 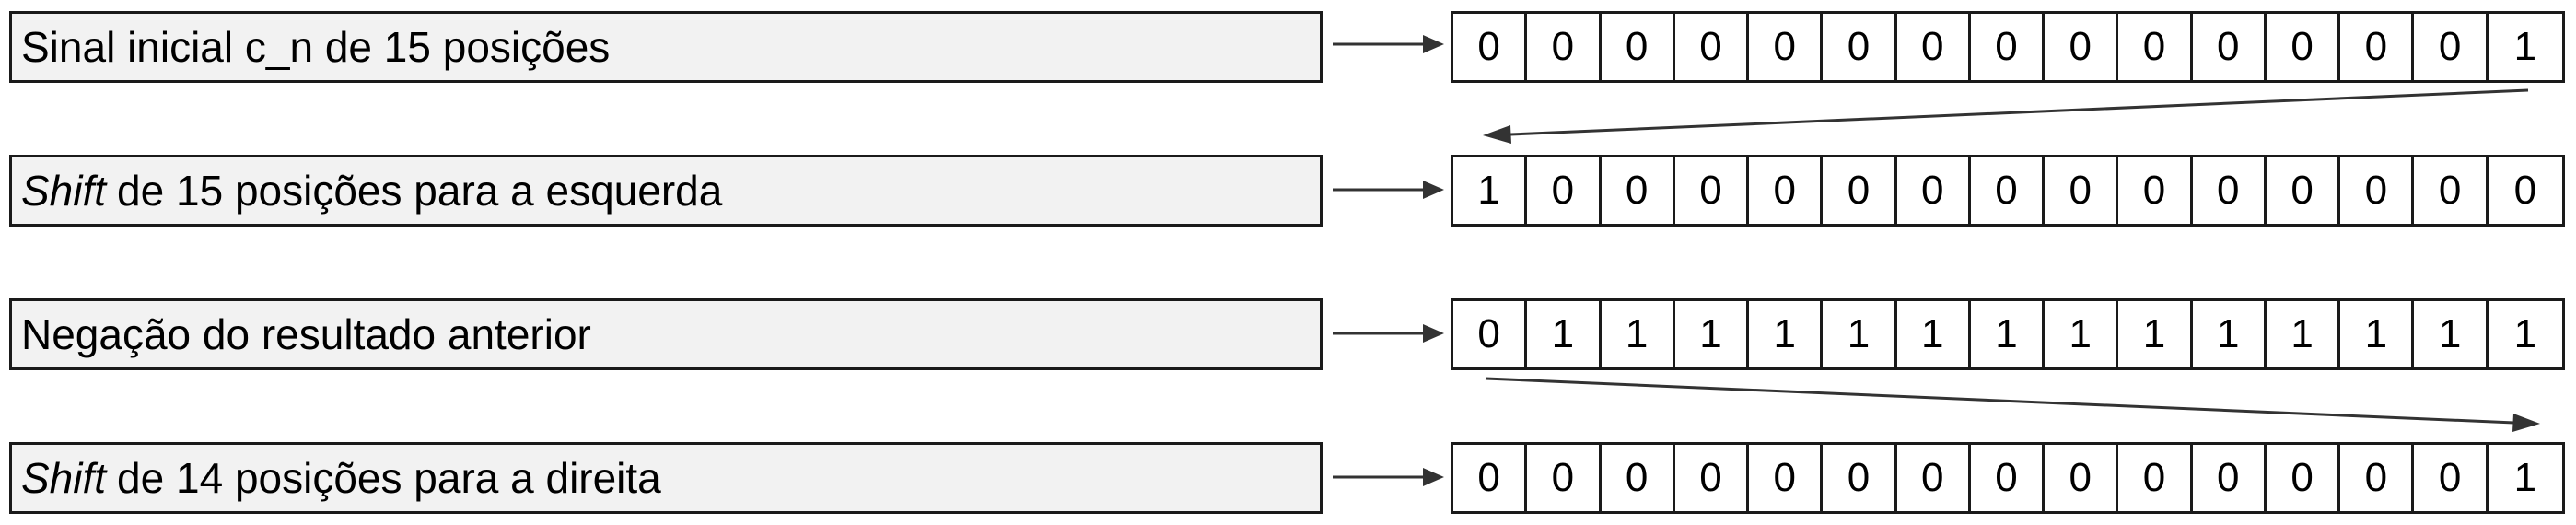 What do you see at coordinates (420, 191) in the screenshot?
I see `row-2-label-text: de 15 posições para a esquerda` at bounding box center [420, 191].